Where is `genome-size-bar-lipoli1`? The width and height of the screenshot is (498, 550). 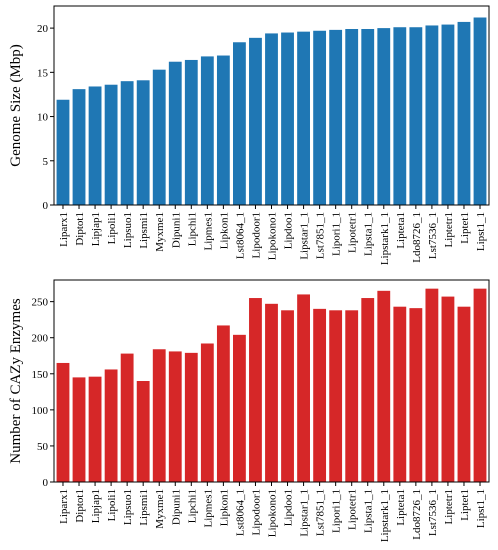 genome-size-bar-lipoli1 is located at coordinates (111, 144).